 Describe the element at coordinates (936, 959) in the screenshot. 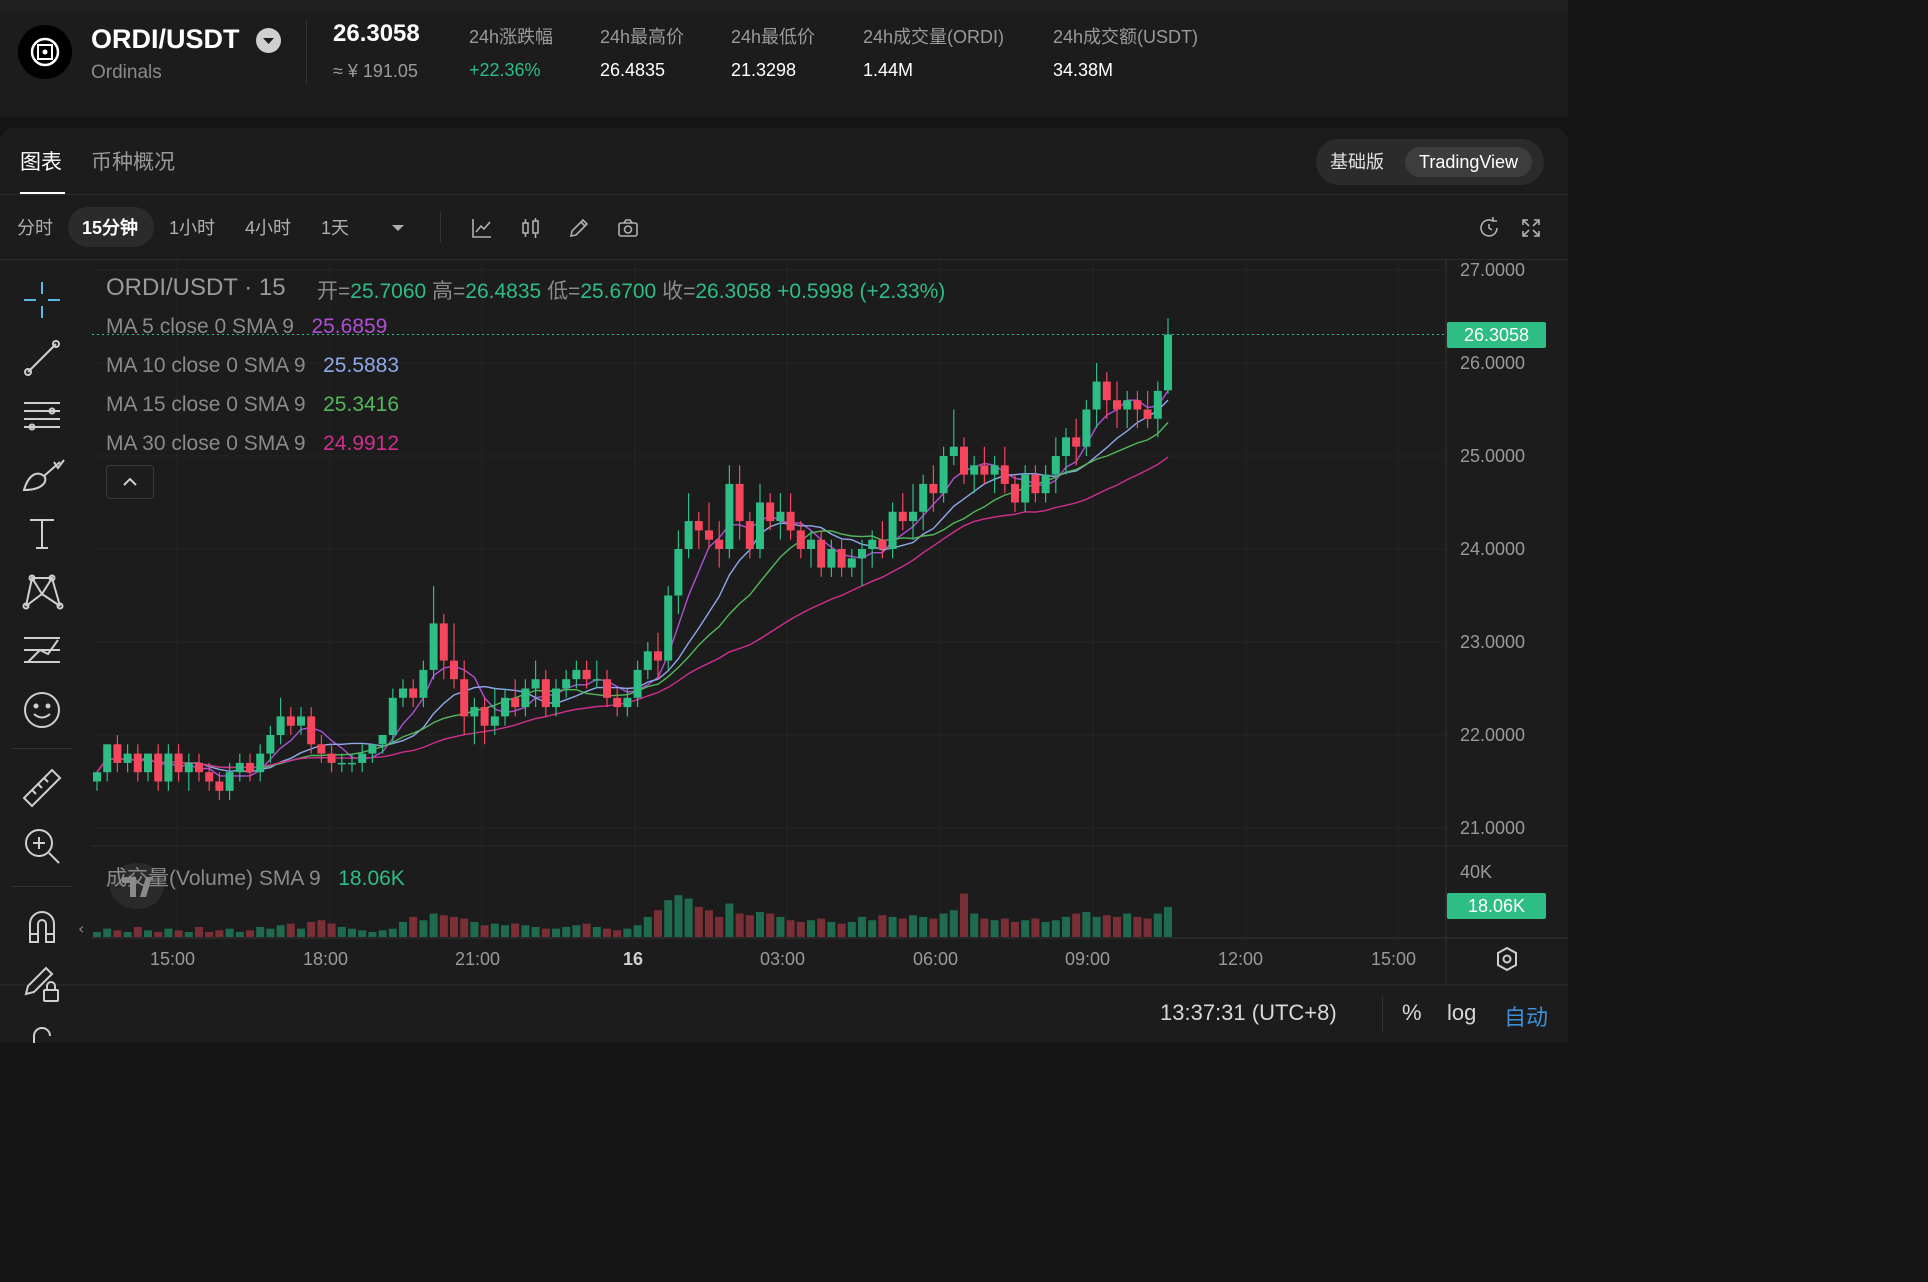

I see `time-axis-label: 06:00` at that location.